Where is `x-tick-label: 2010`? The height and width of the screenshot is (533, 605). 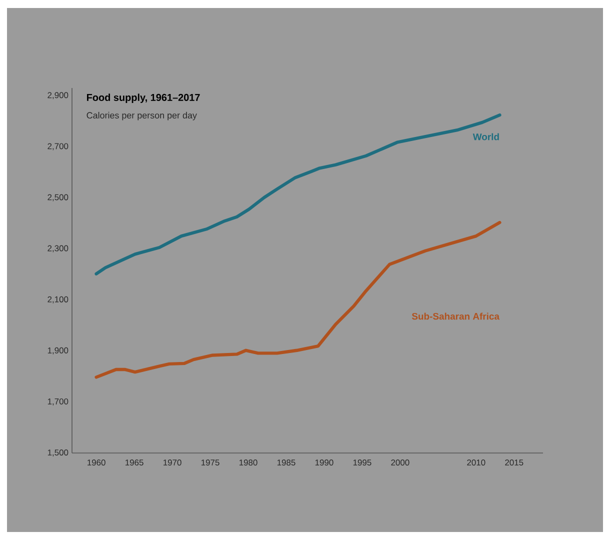
x-tick-label: 2010 is located at coordinates (476, 463).